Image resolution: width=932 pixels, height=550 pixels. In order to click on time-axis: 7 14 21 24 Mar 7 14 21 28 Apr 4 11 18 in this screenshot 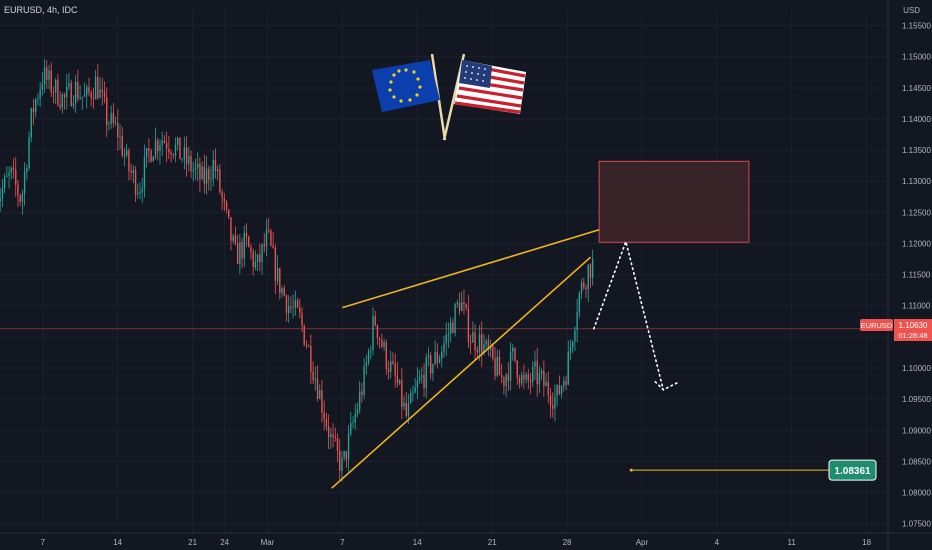, I will do `click(466, 539)`.